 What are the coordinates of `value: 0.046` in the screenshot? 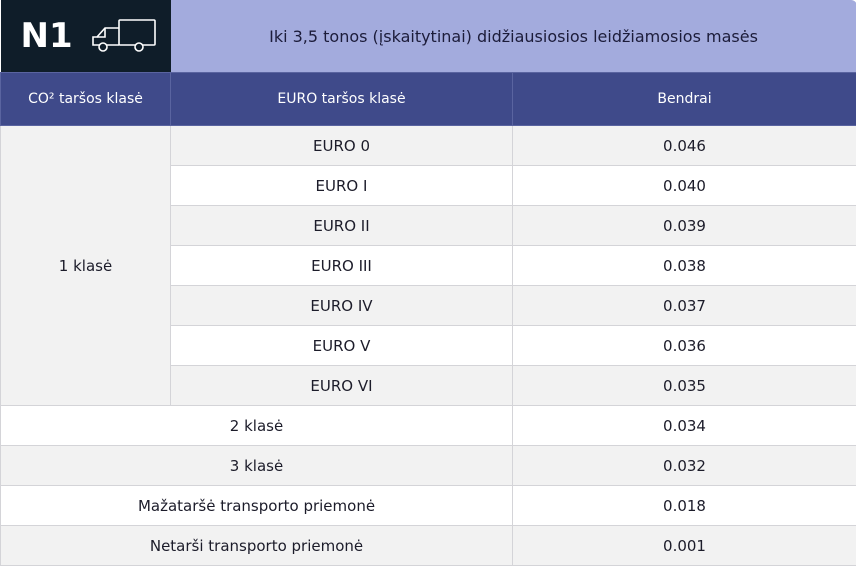 It's located at (683, 145).